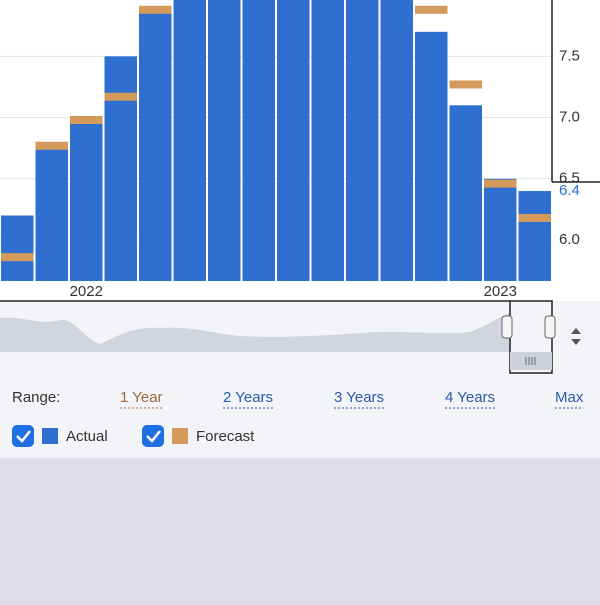 The width and height of the screenshot is (600, 605). Describe the element at coordinates (576, 336) in the screenshot. I see `nav-arrows` at that location.